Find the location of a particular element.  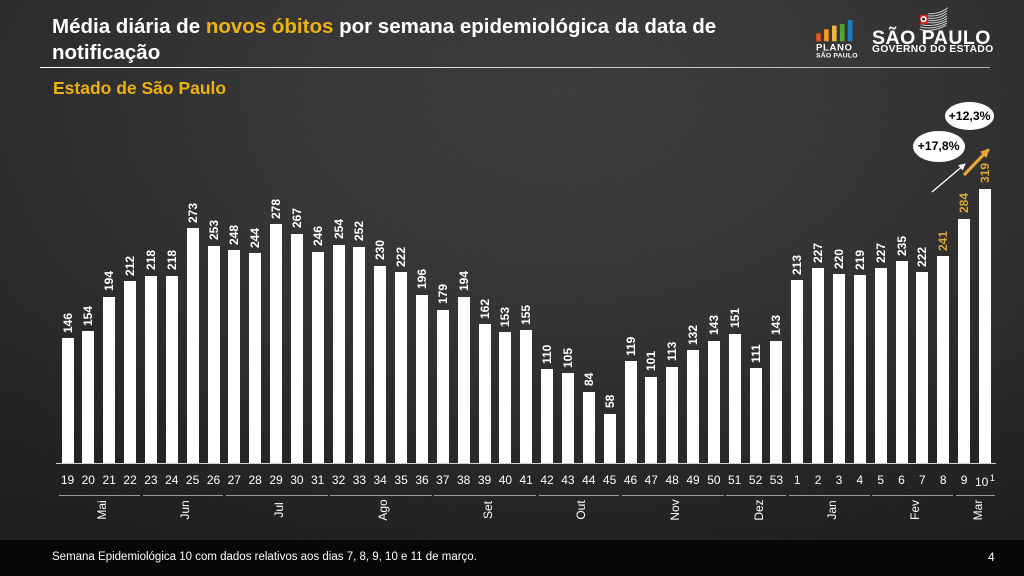

svg-text: SÃO PAULO is located at coordinates (837, 55).